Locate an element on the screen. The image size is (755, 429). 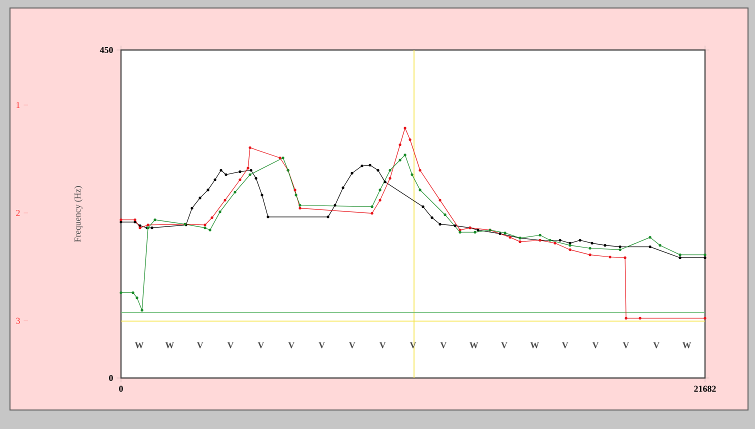
y2-tick-label: 2 is located at coordinates (18, 213).